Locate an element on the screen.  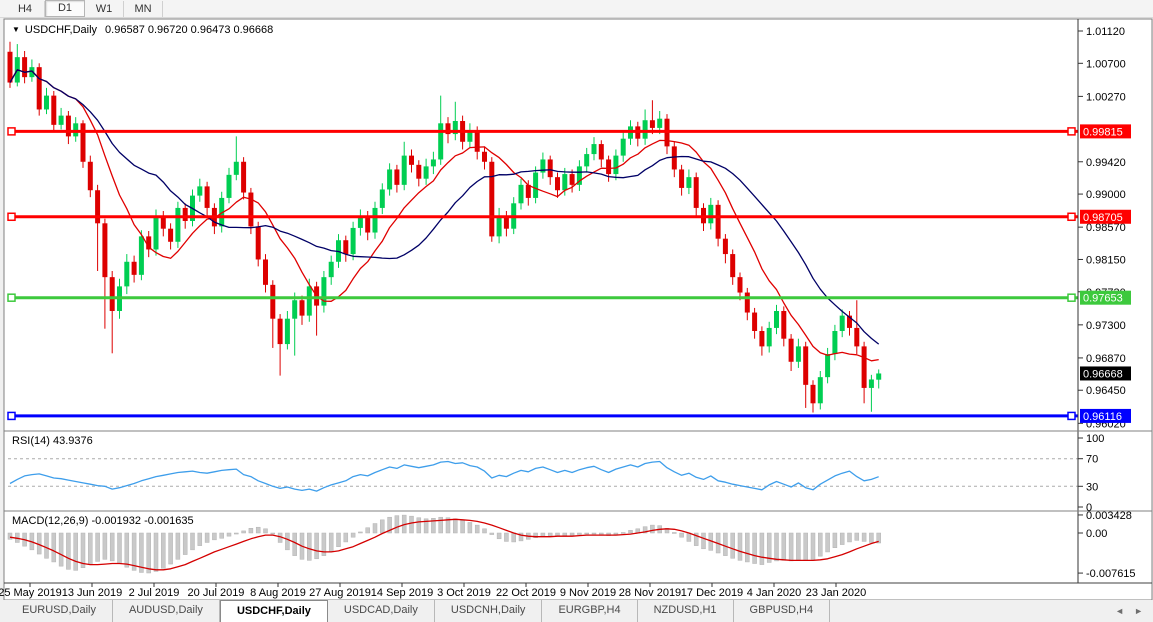
date-tick-label: 8 Aug 2019 is located at coordinates (278, 593).